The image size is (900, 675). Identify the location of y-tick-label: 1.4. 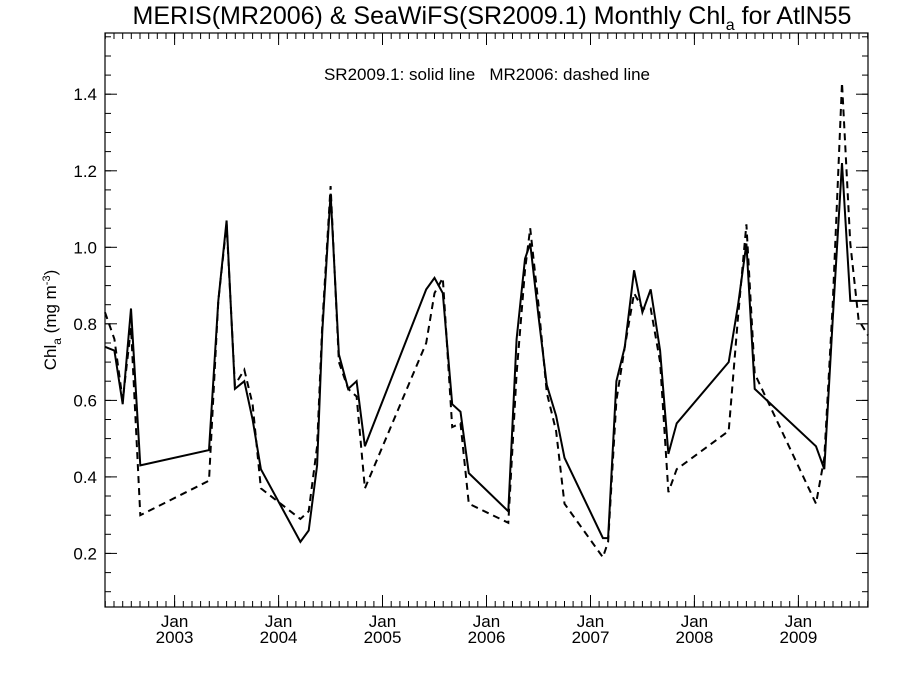
(85, 94).